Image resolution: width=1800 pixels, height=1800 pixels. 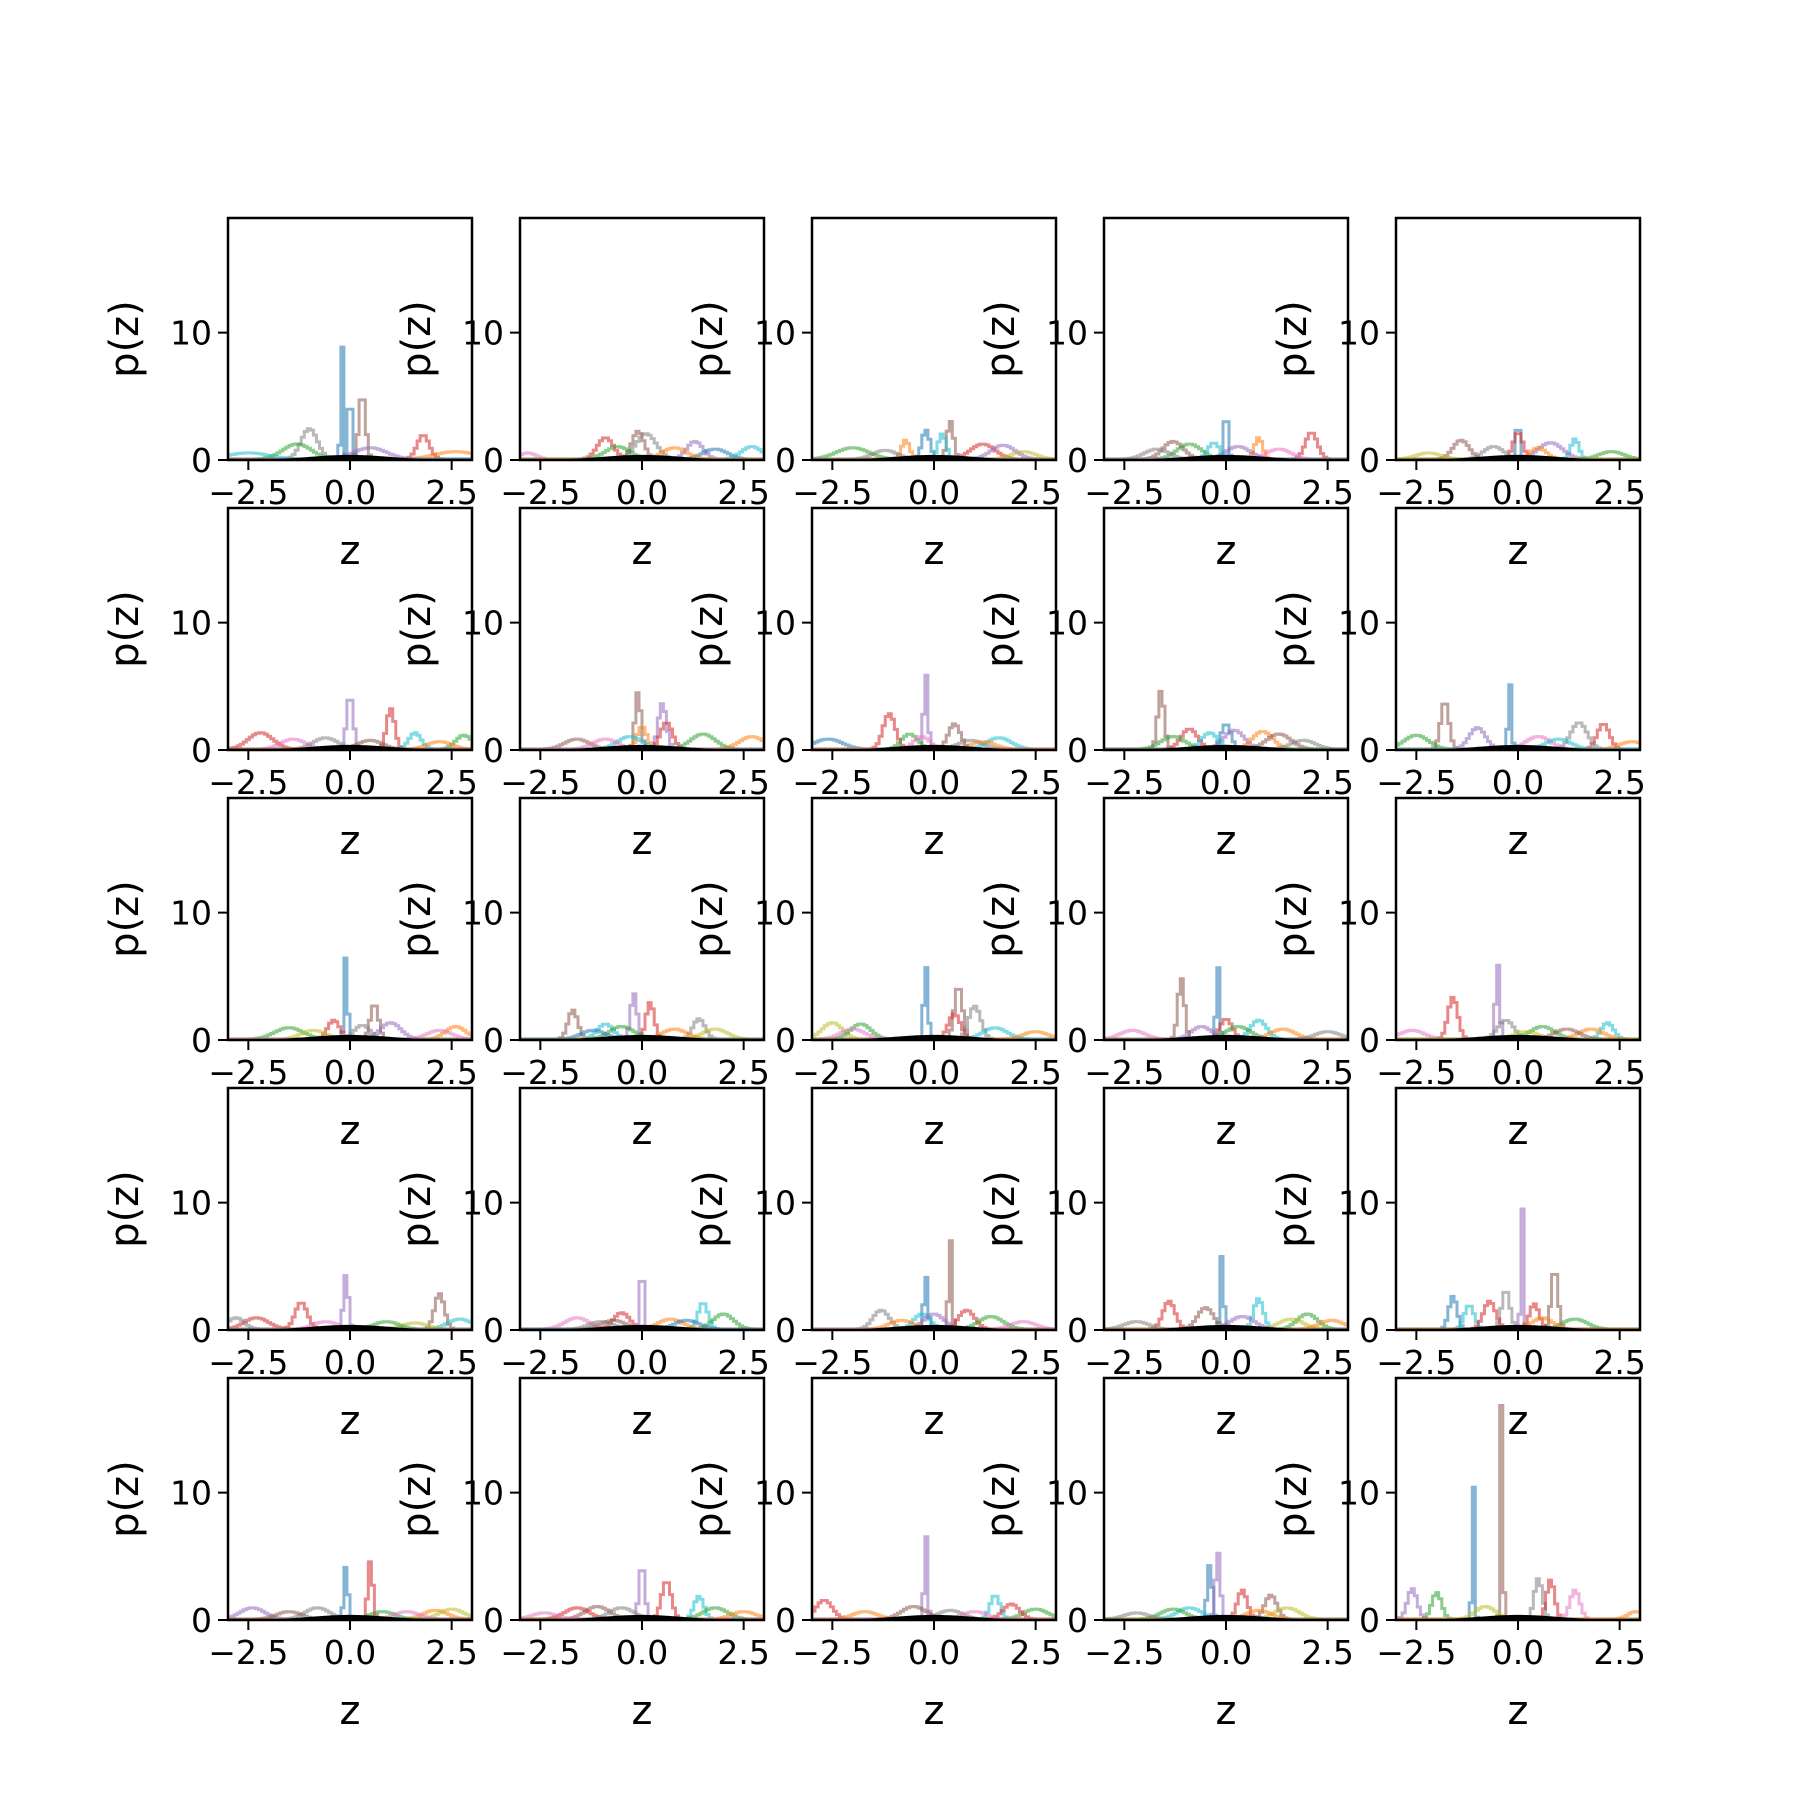 I want to click on panel-r5-c1: −2.5 0.0 2.5 0 10 z p(z), so click(x=290, y=1555).